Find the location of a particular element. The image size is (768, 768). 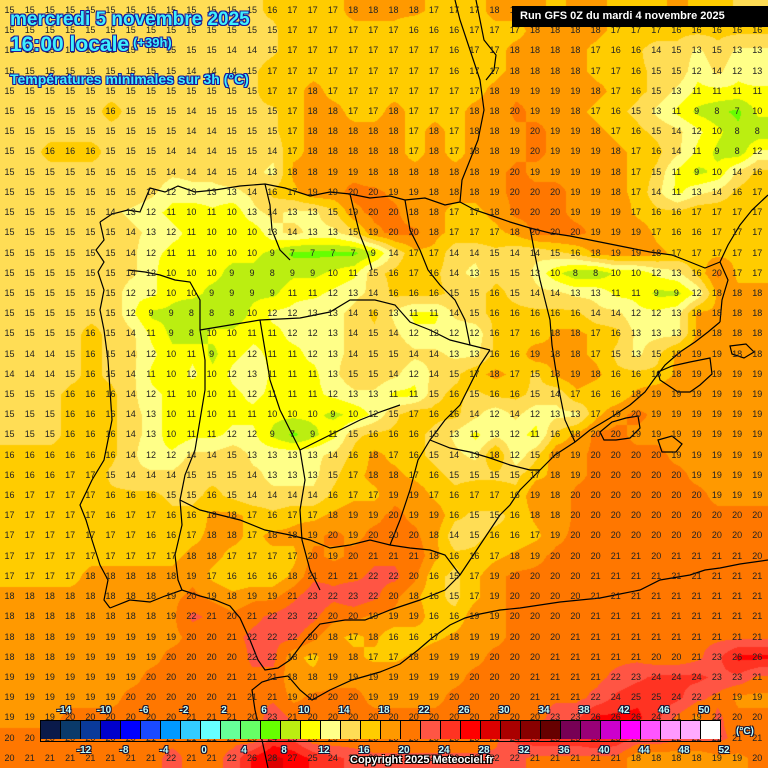

grid-value: 22 is located at coordinates (171, 757).